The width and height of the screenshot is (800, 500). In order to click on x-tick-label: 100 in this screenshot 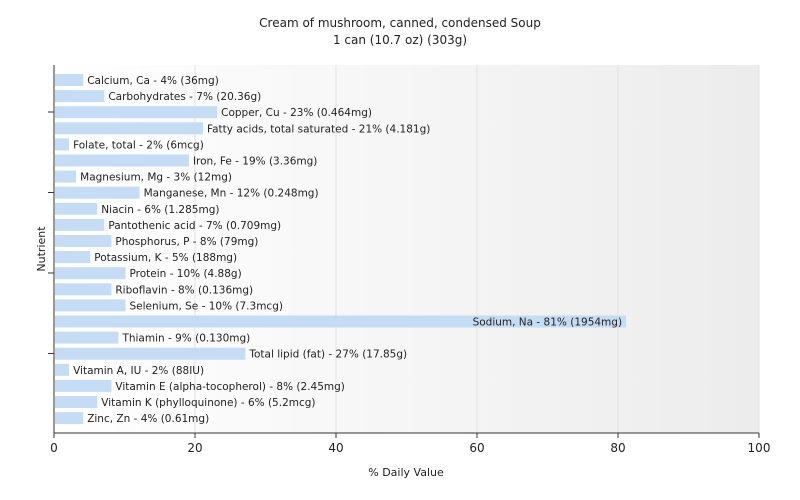, I will do `click(759, 448)`.